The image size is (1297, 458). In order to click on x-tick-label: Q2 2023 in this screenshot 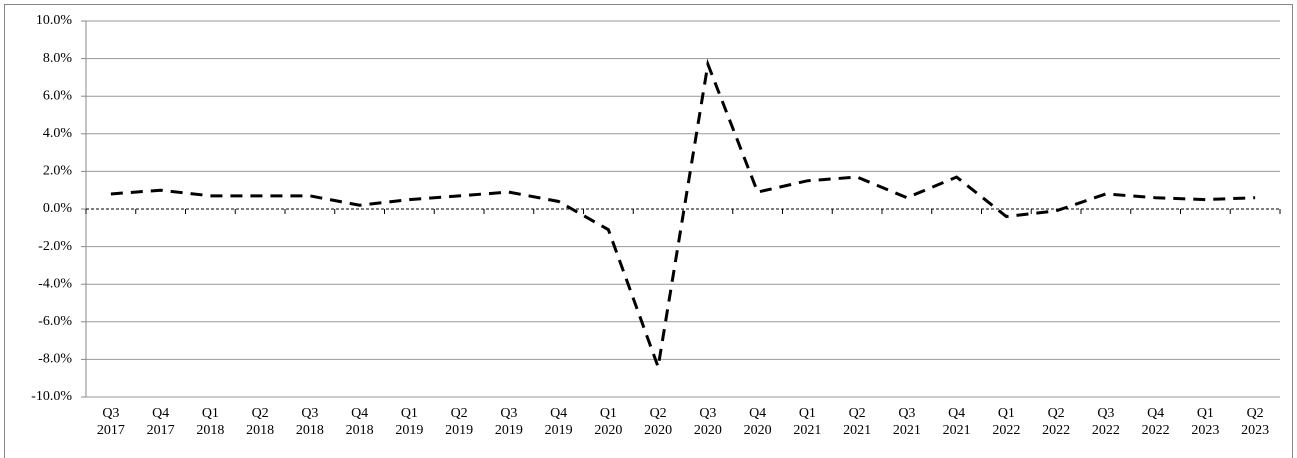, I will do `click(1255, 422)`.